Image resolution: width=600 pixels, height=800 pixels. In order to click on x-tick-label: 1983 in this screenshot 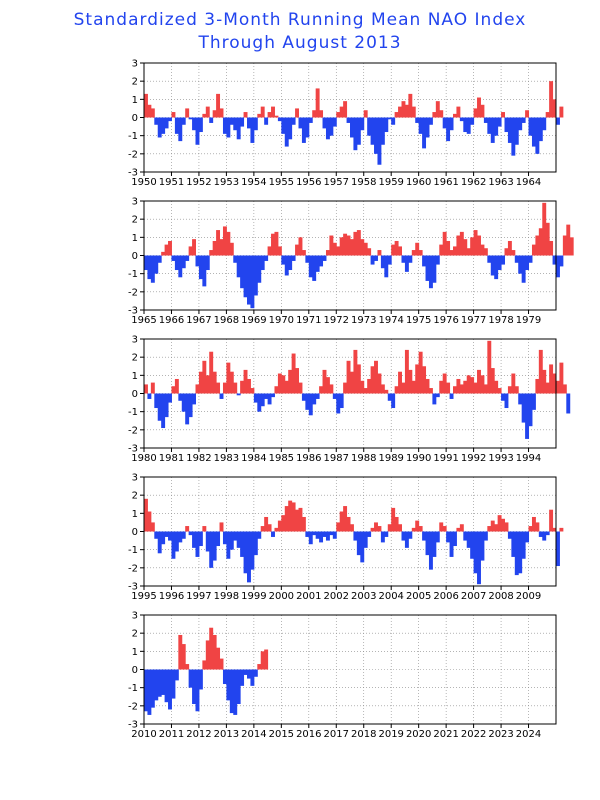, I will do `click(226, 458)`.